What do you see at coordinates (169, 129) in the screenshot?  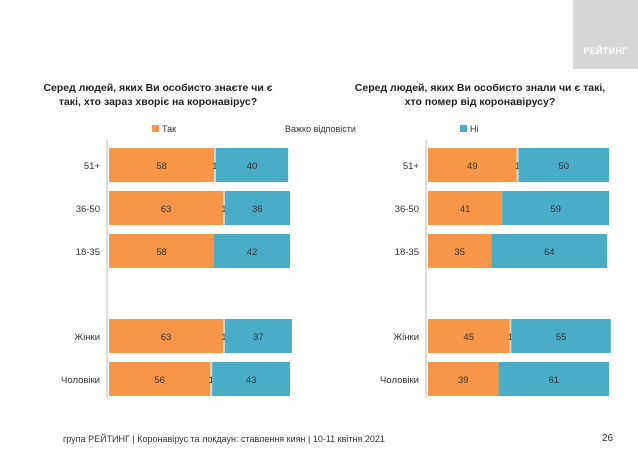 I see `legend-label: Так` at bounding box center [169, 129].